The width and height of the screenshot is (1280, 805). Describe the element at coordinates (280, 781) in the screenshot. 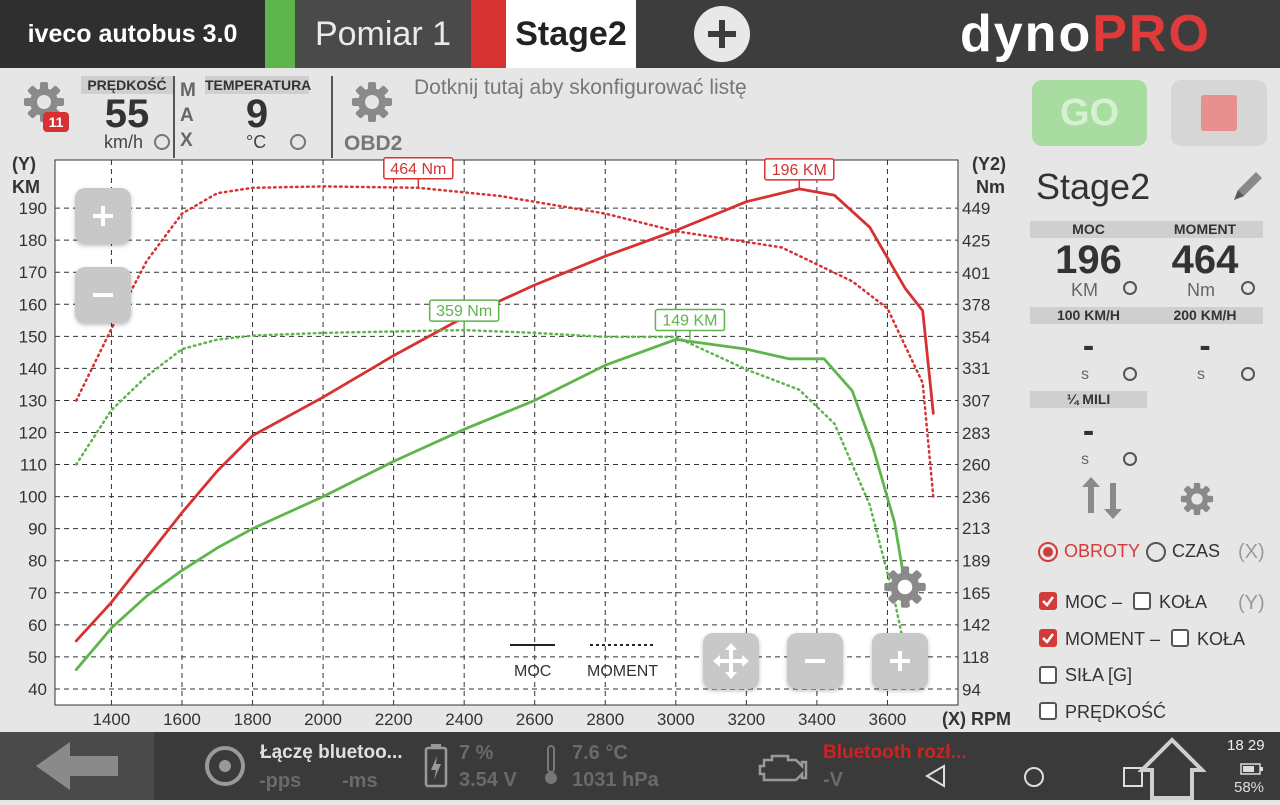

I see `pps-readout: -pps` at that location.